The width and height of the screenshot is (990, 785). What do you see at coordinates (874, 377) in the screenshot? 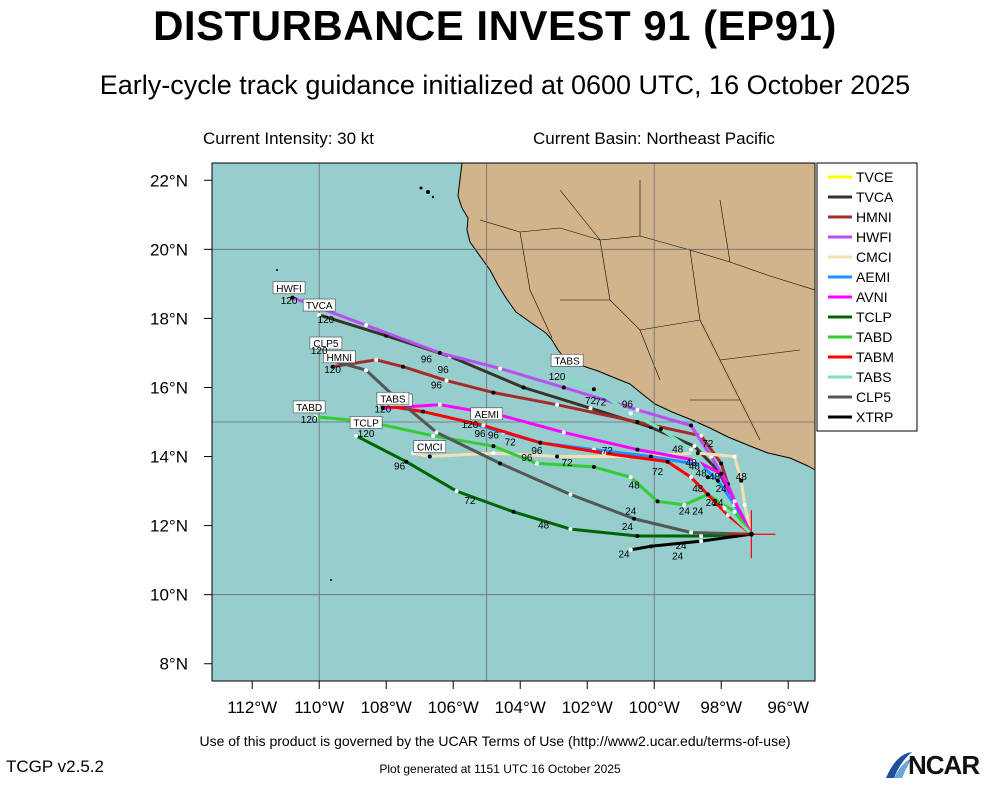
I see `legend-label-tabs: TABS` at bounding box center [874, 377].